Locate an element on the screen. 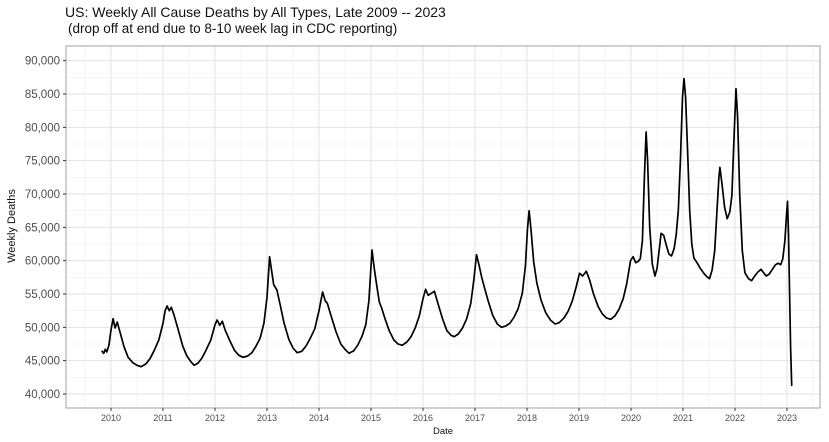 This screenshot has height=442, width=829. x-tick-label: 2015 is located at coordinates (371, 418).